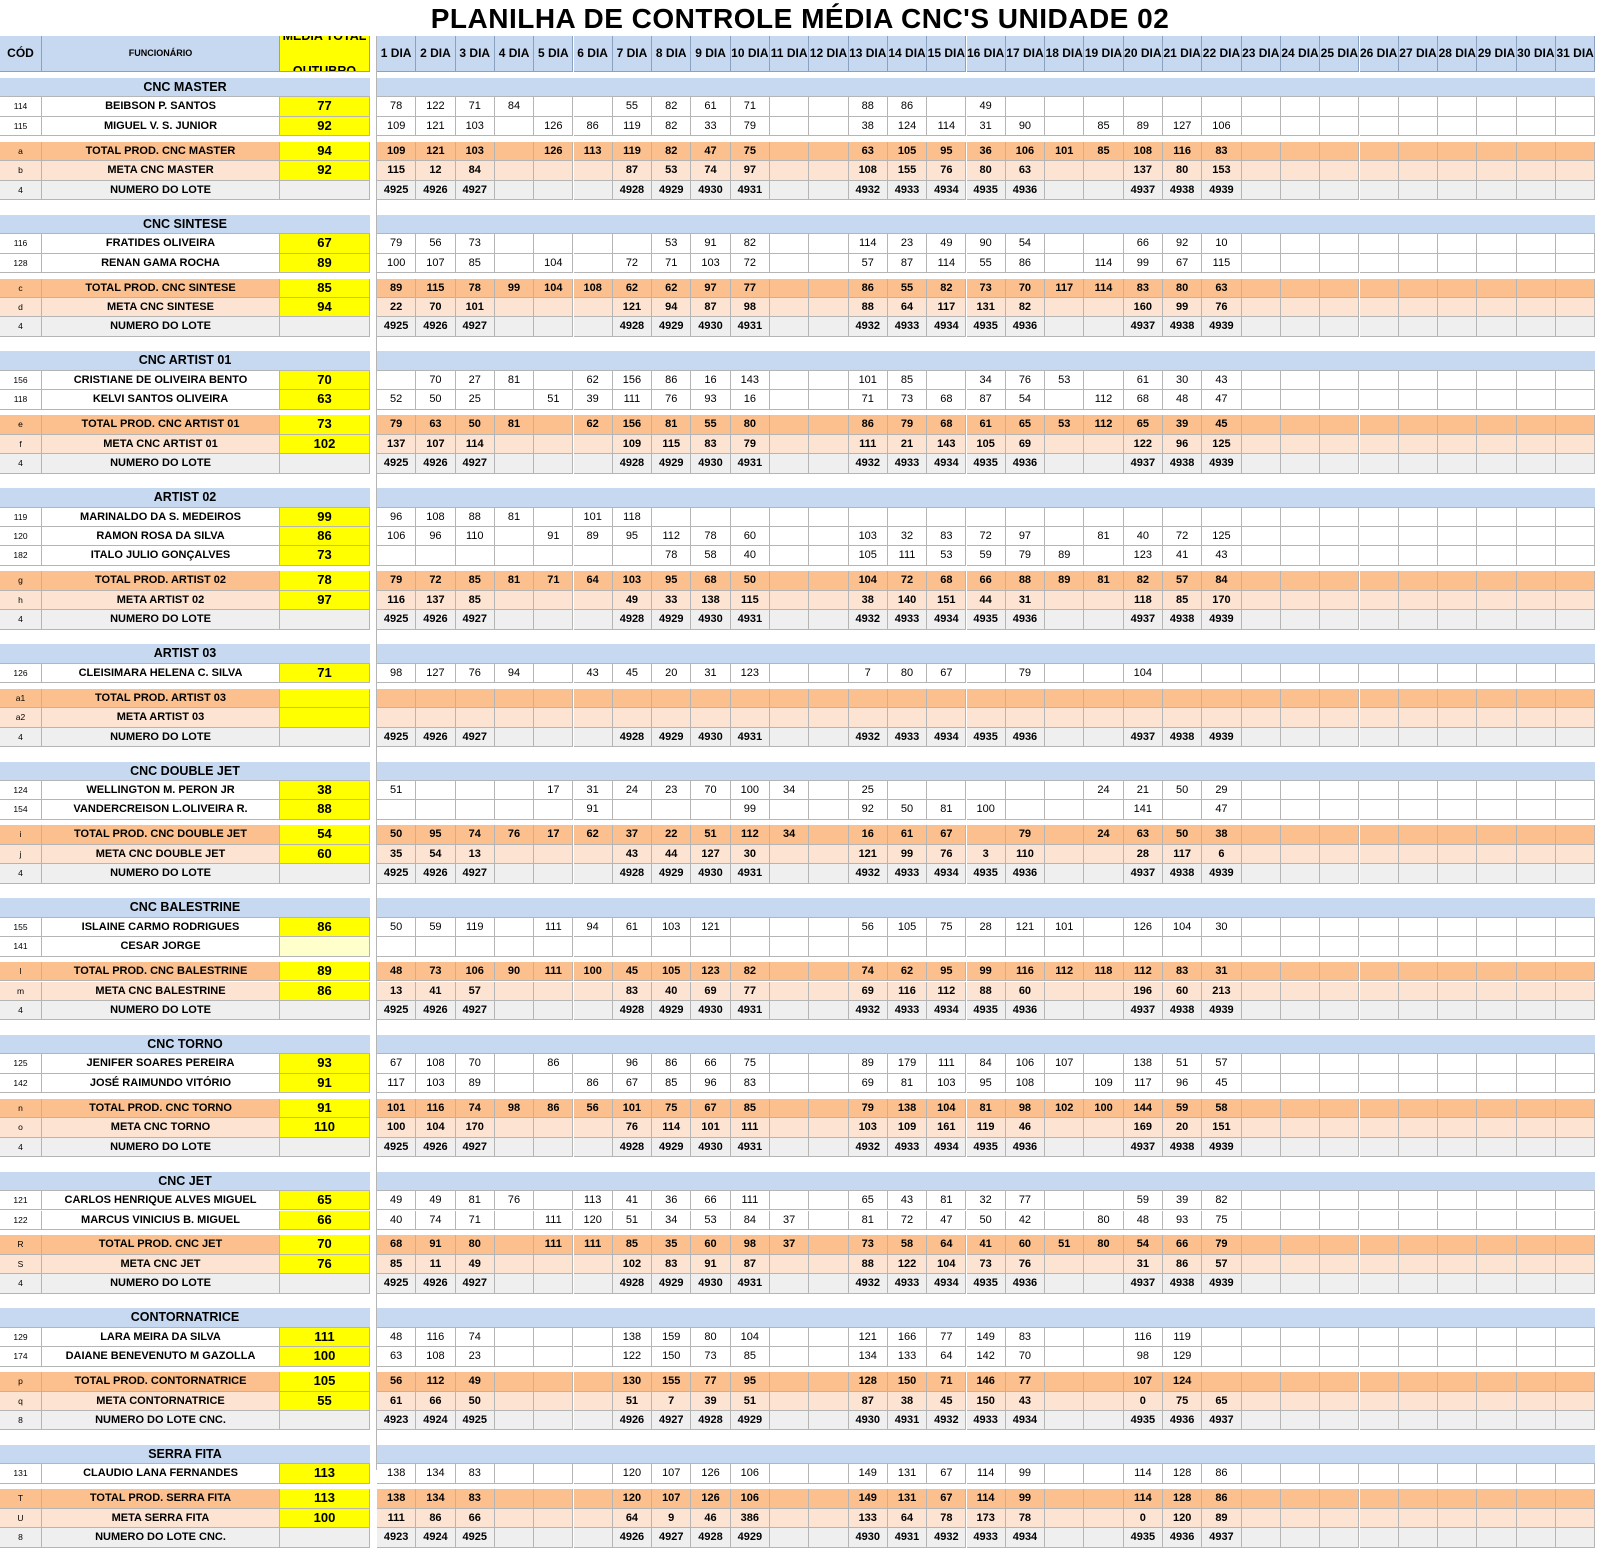 This screenshot has width=1600, height=1548. I want to click on day-cell: 85, so click(1104, 151).